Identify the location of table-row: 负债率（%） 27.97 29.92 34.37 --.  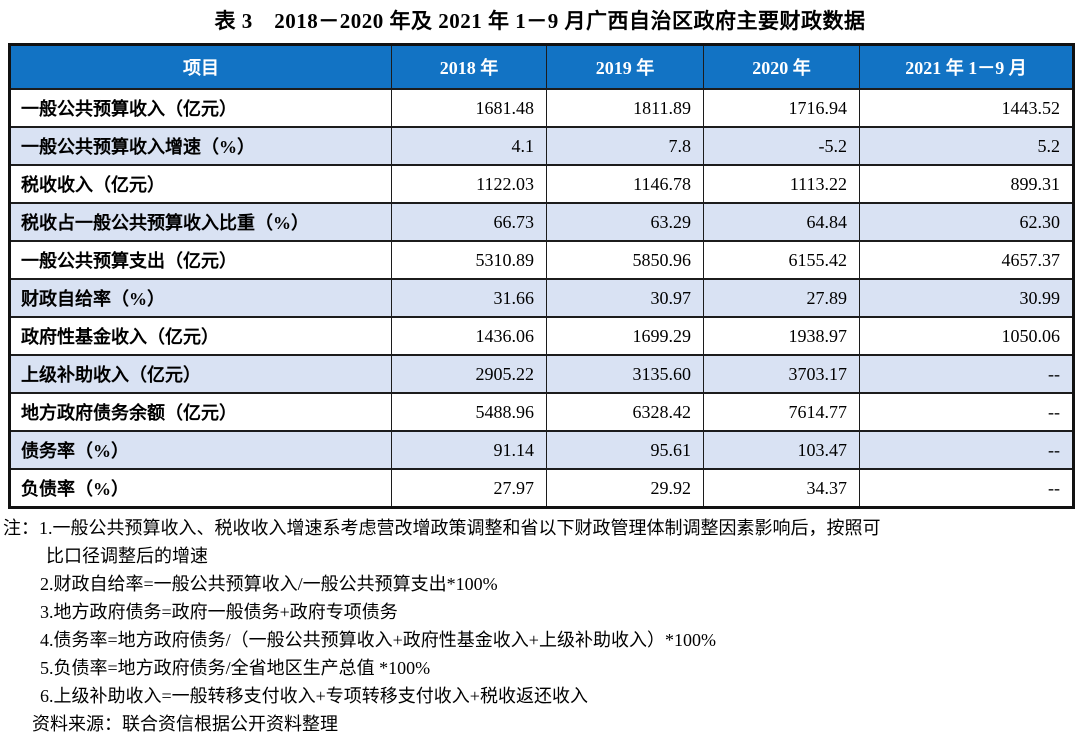
(541, 488).